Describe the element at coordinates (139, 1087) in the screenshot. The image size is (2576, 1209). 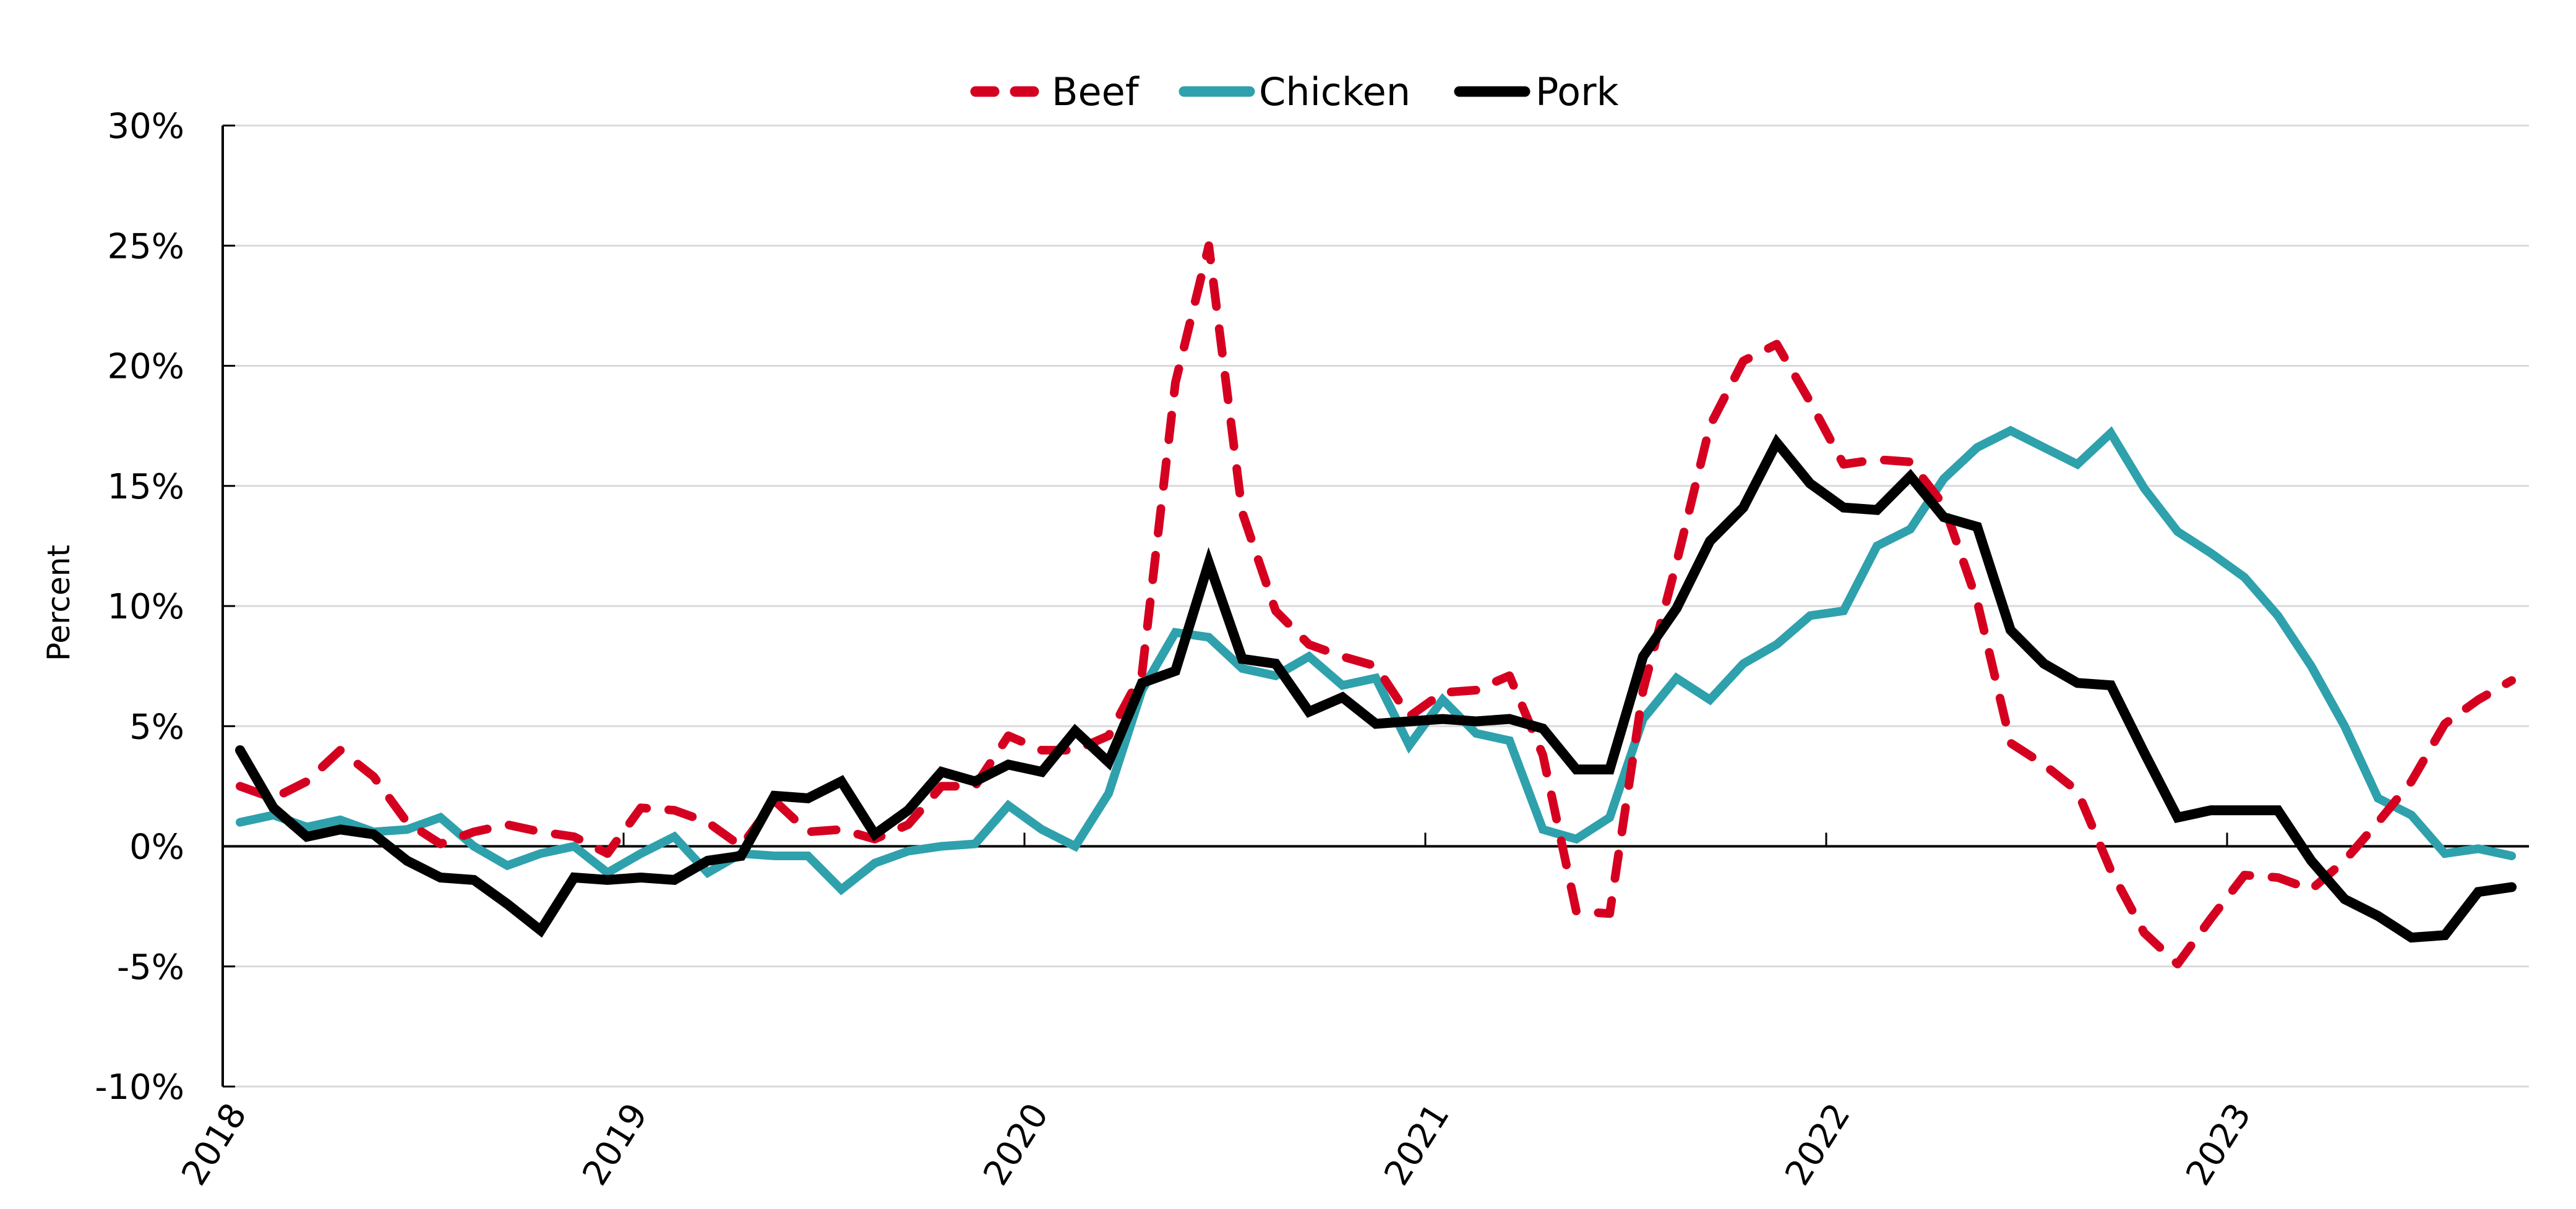
I see `y-tick-label: -10%` at that location.